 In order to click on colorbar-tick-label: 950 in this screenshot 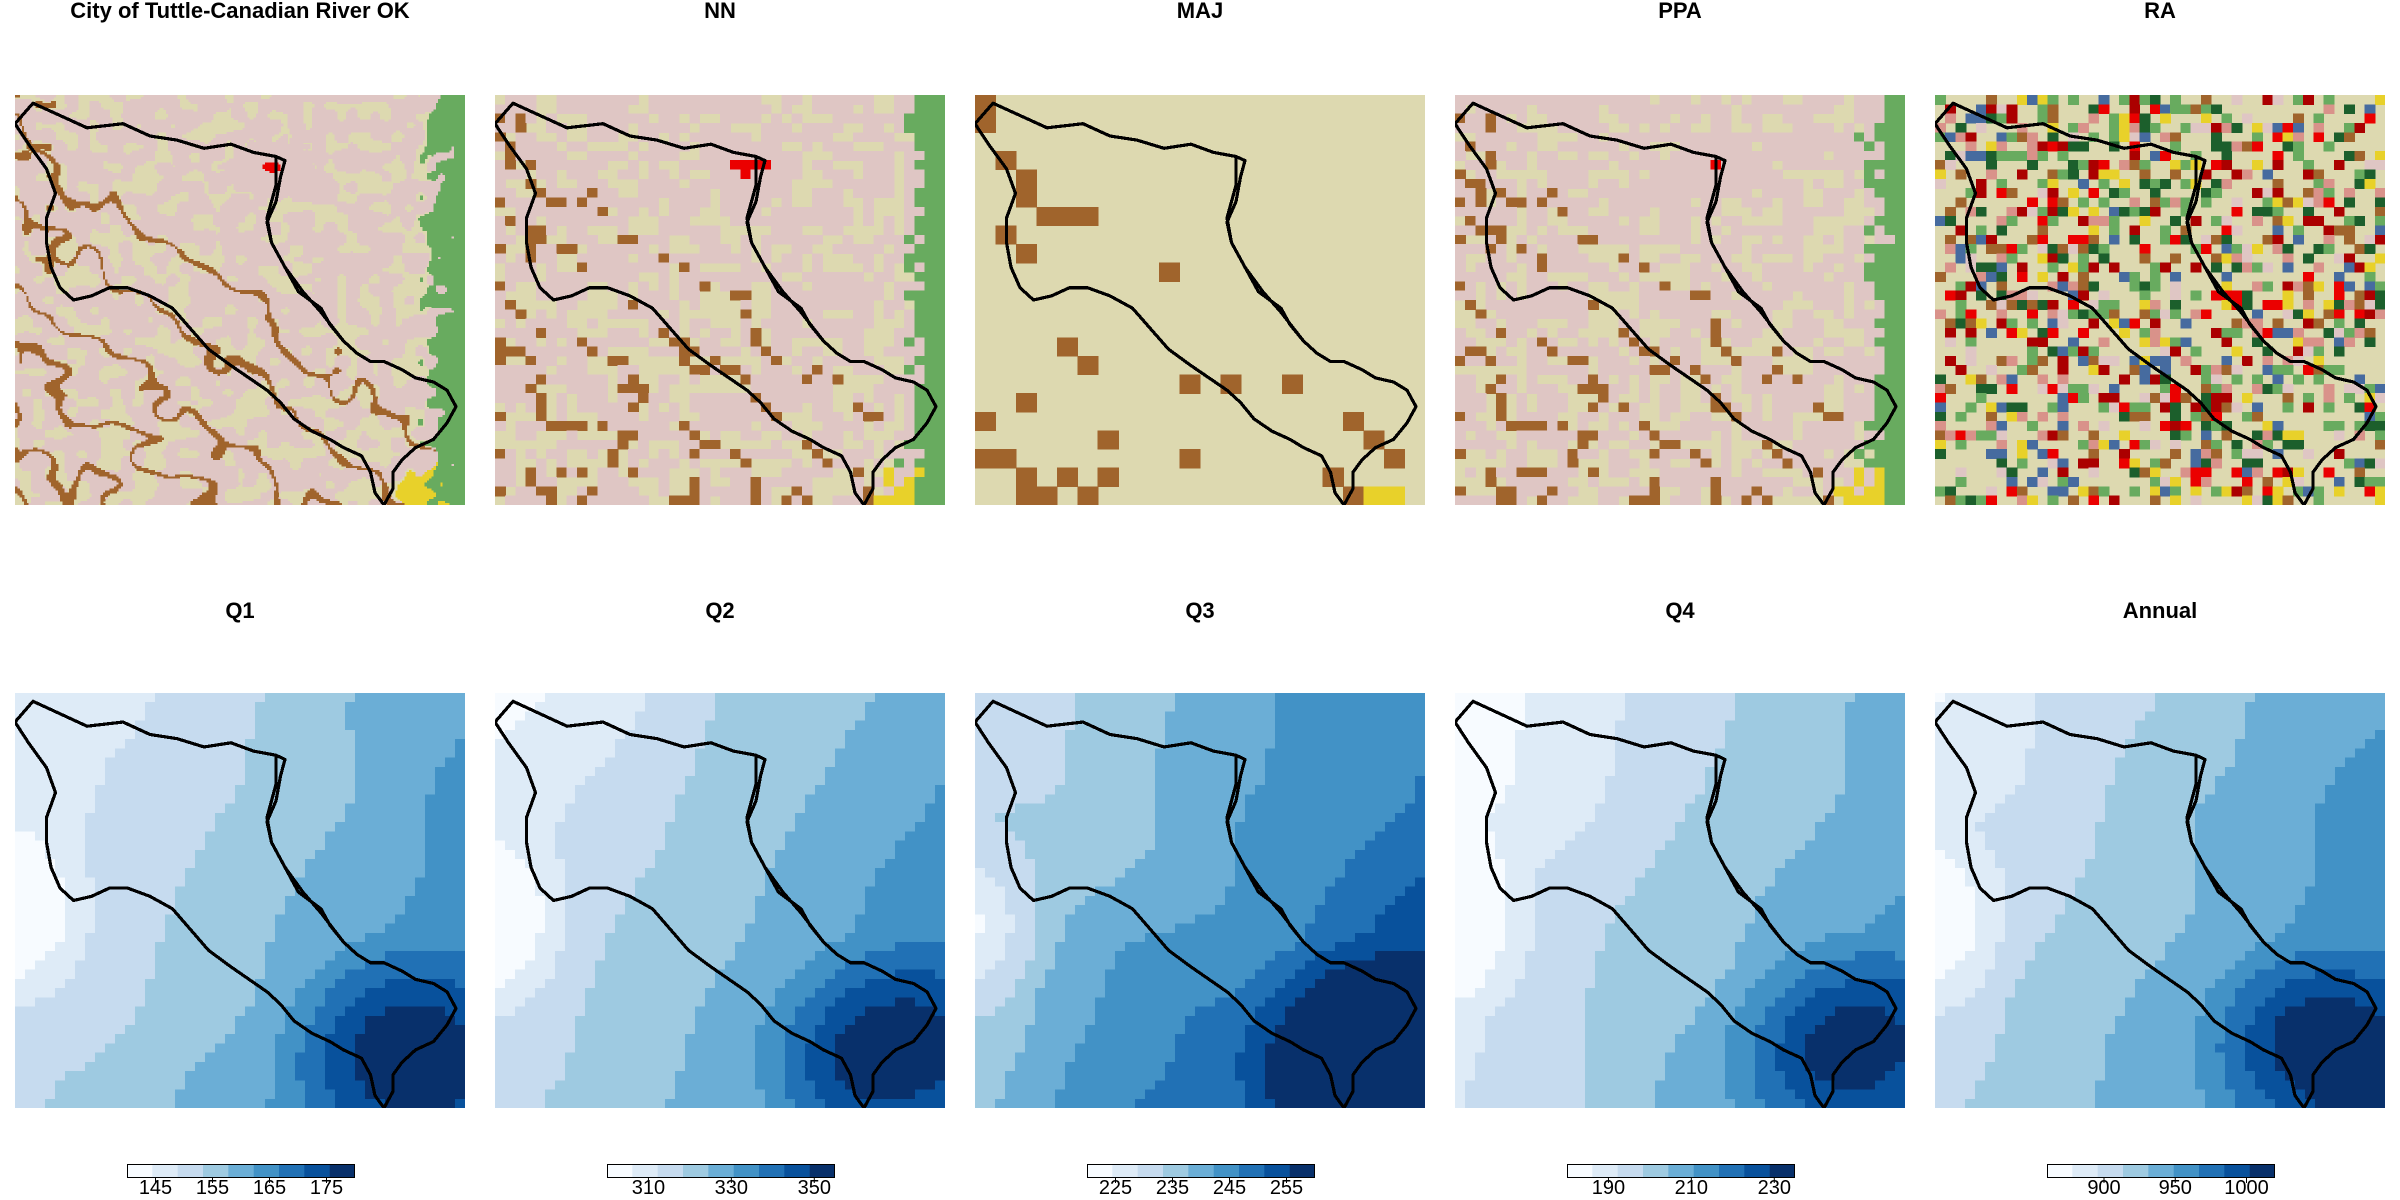, I will do `click(2175, 1188)`.